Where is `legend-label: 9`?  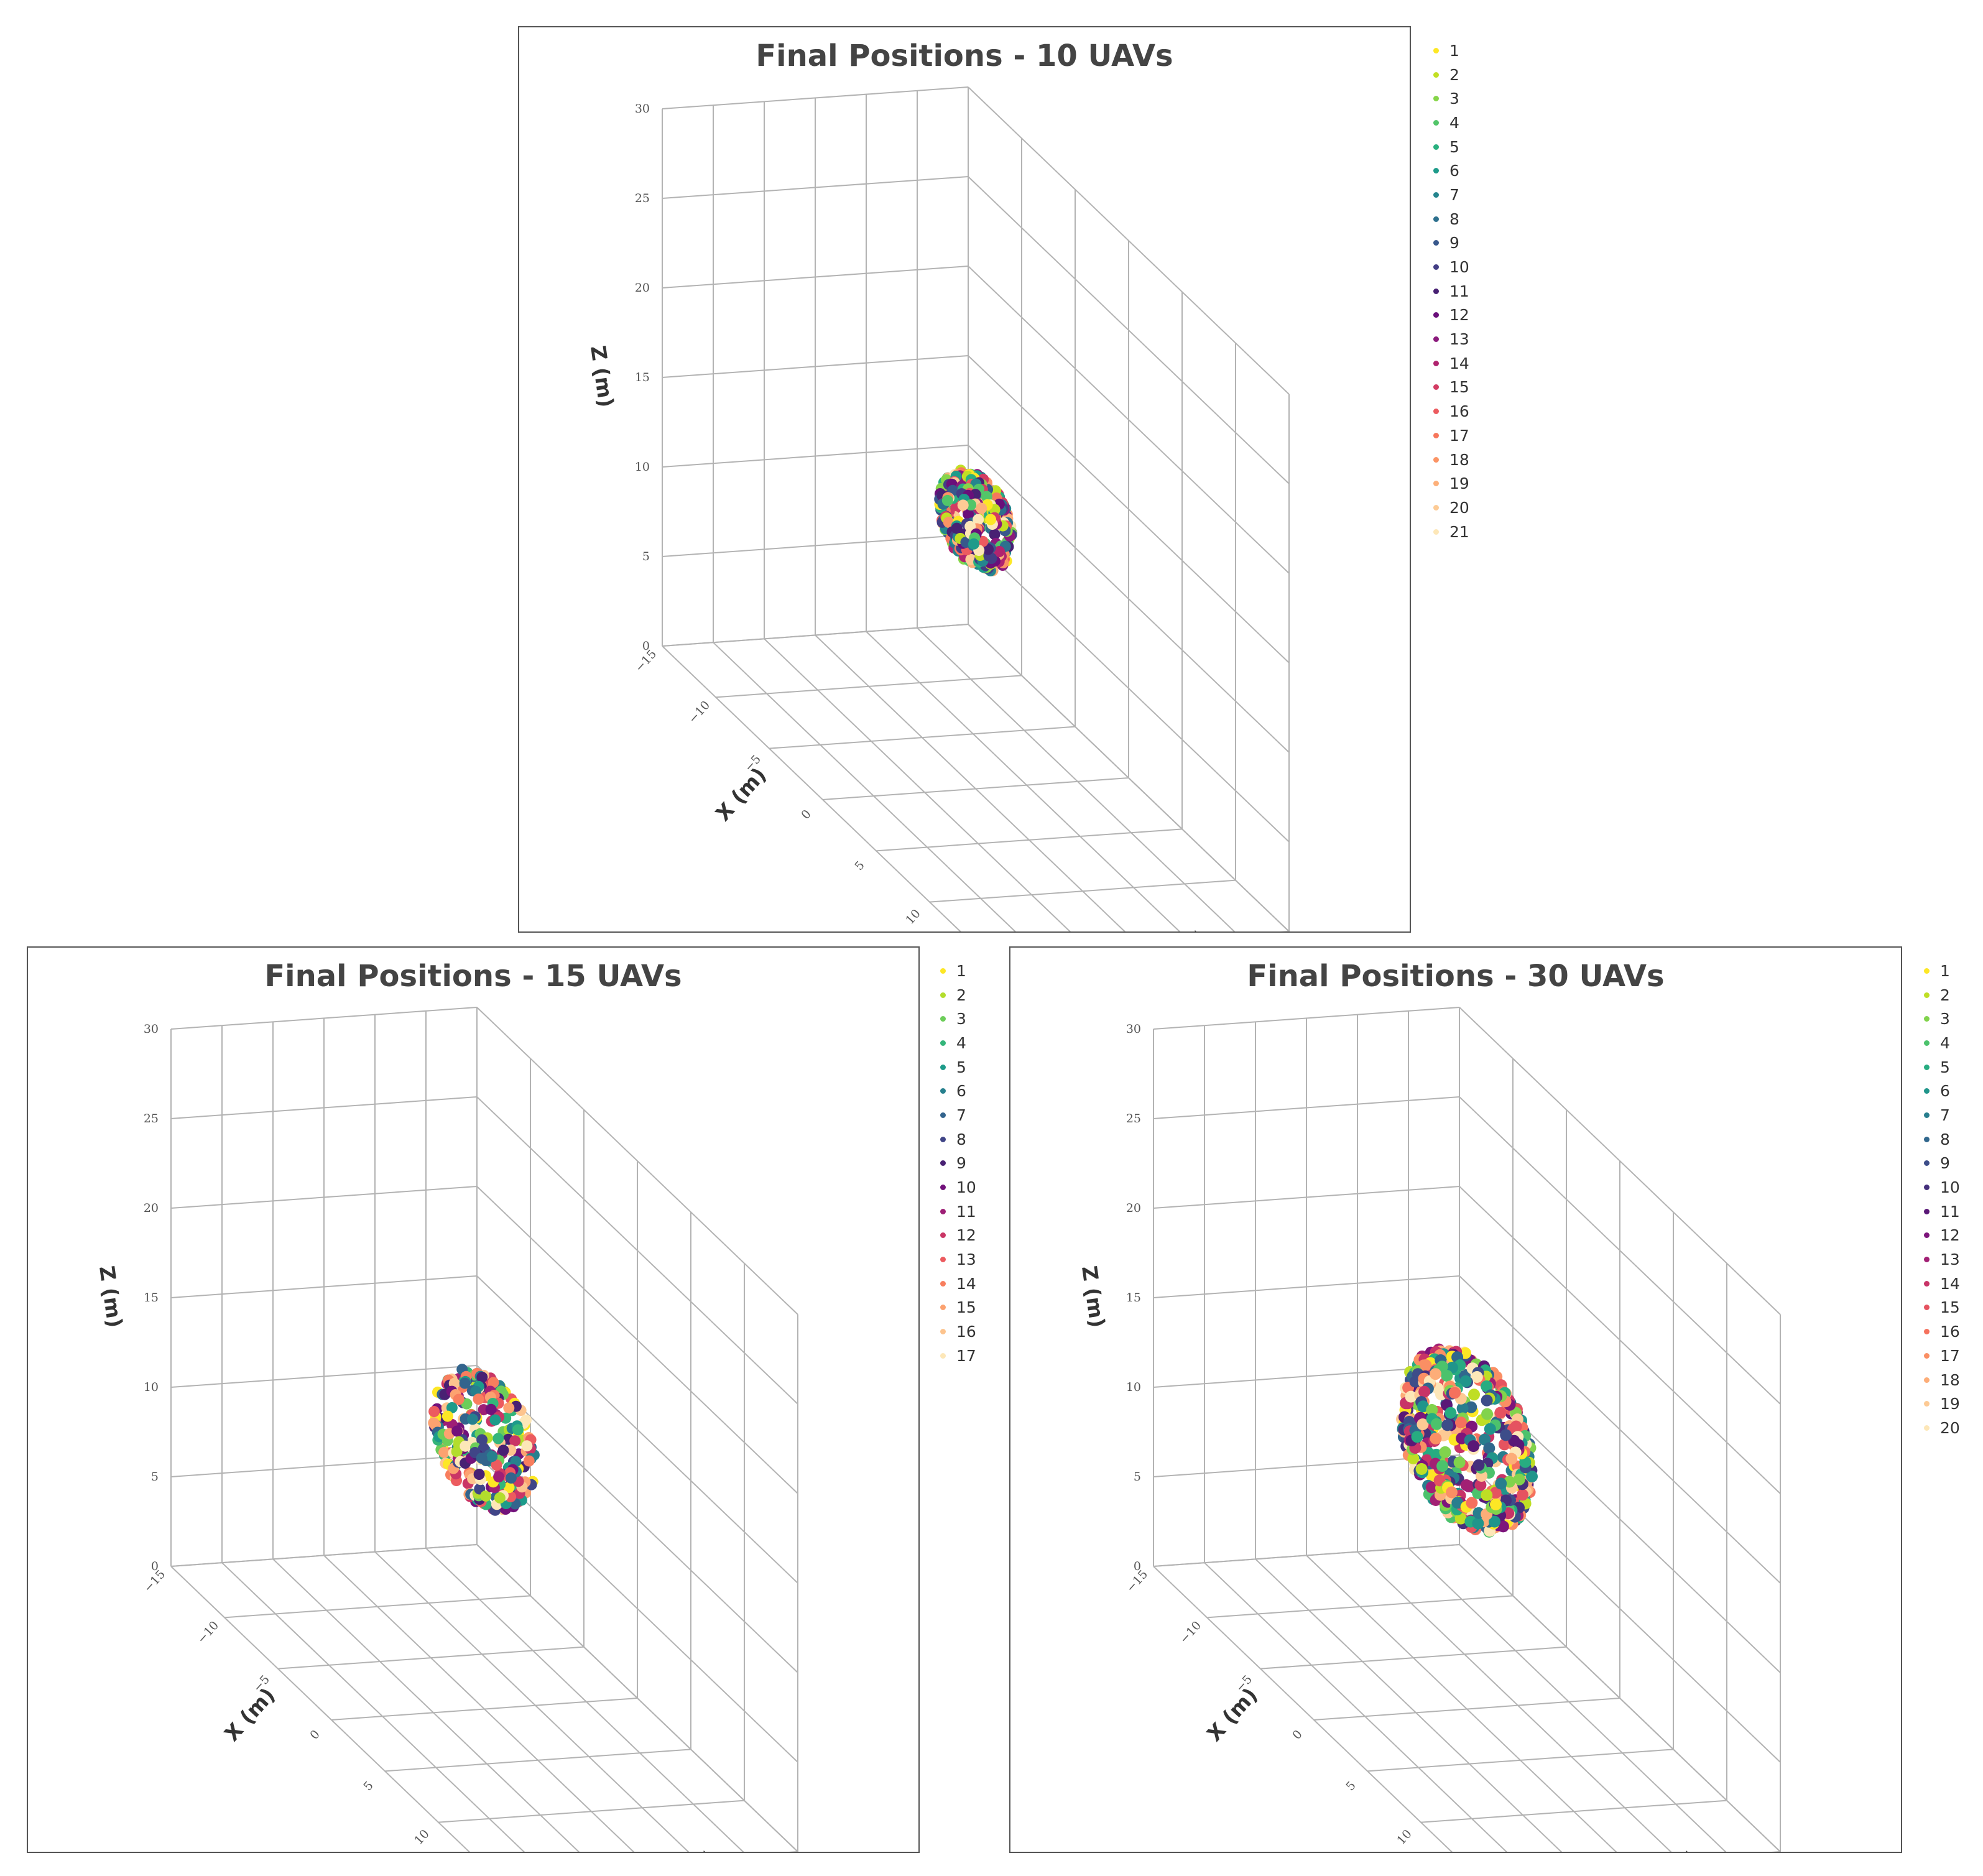
legend-label: 9 is located at coordinates (1945, 1163).